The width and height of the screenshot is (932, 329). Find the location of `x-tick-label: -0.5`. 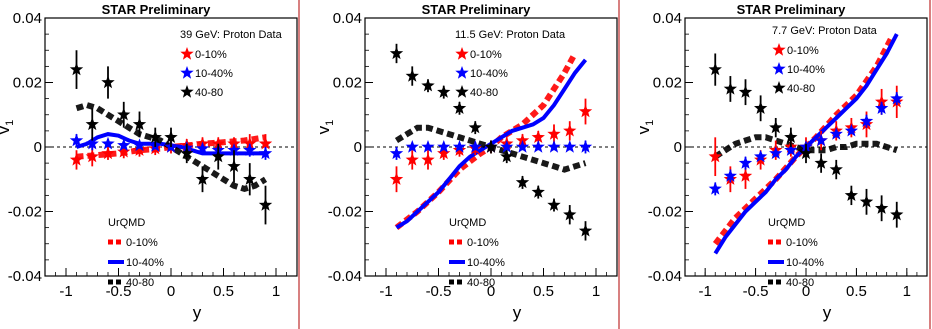

x-tick-label: -0.5 is located at coordinates (756, 291).